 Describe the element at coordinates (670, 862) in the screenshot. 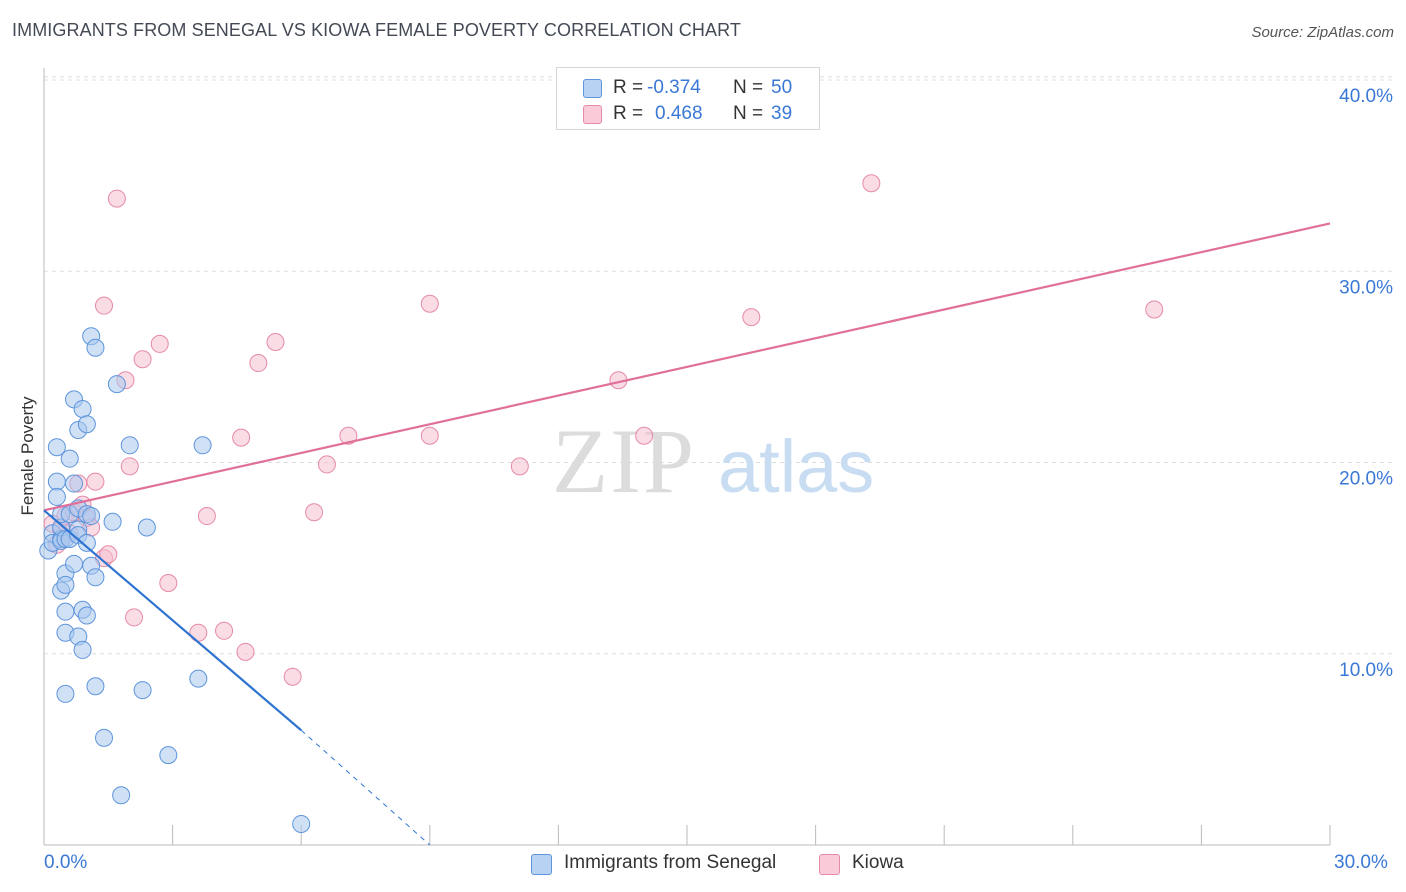

I see `senegal-legend-label: Immigrants from Senegal` at that location.